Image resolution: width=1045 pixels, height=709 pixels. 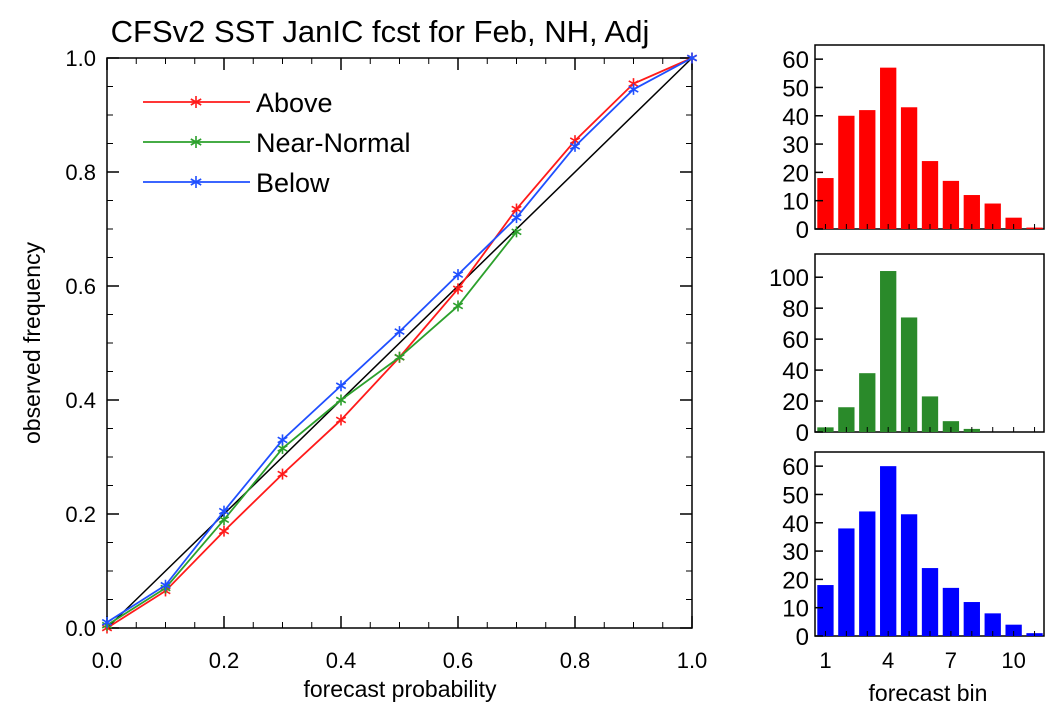 What do you see at coordinates (80, 172) in the screenshot?
I see `y-tick-label: 0.8` at bounding box center [80, 172].